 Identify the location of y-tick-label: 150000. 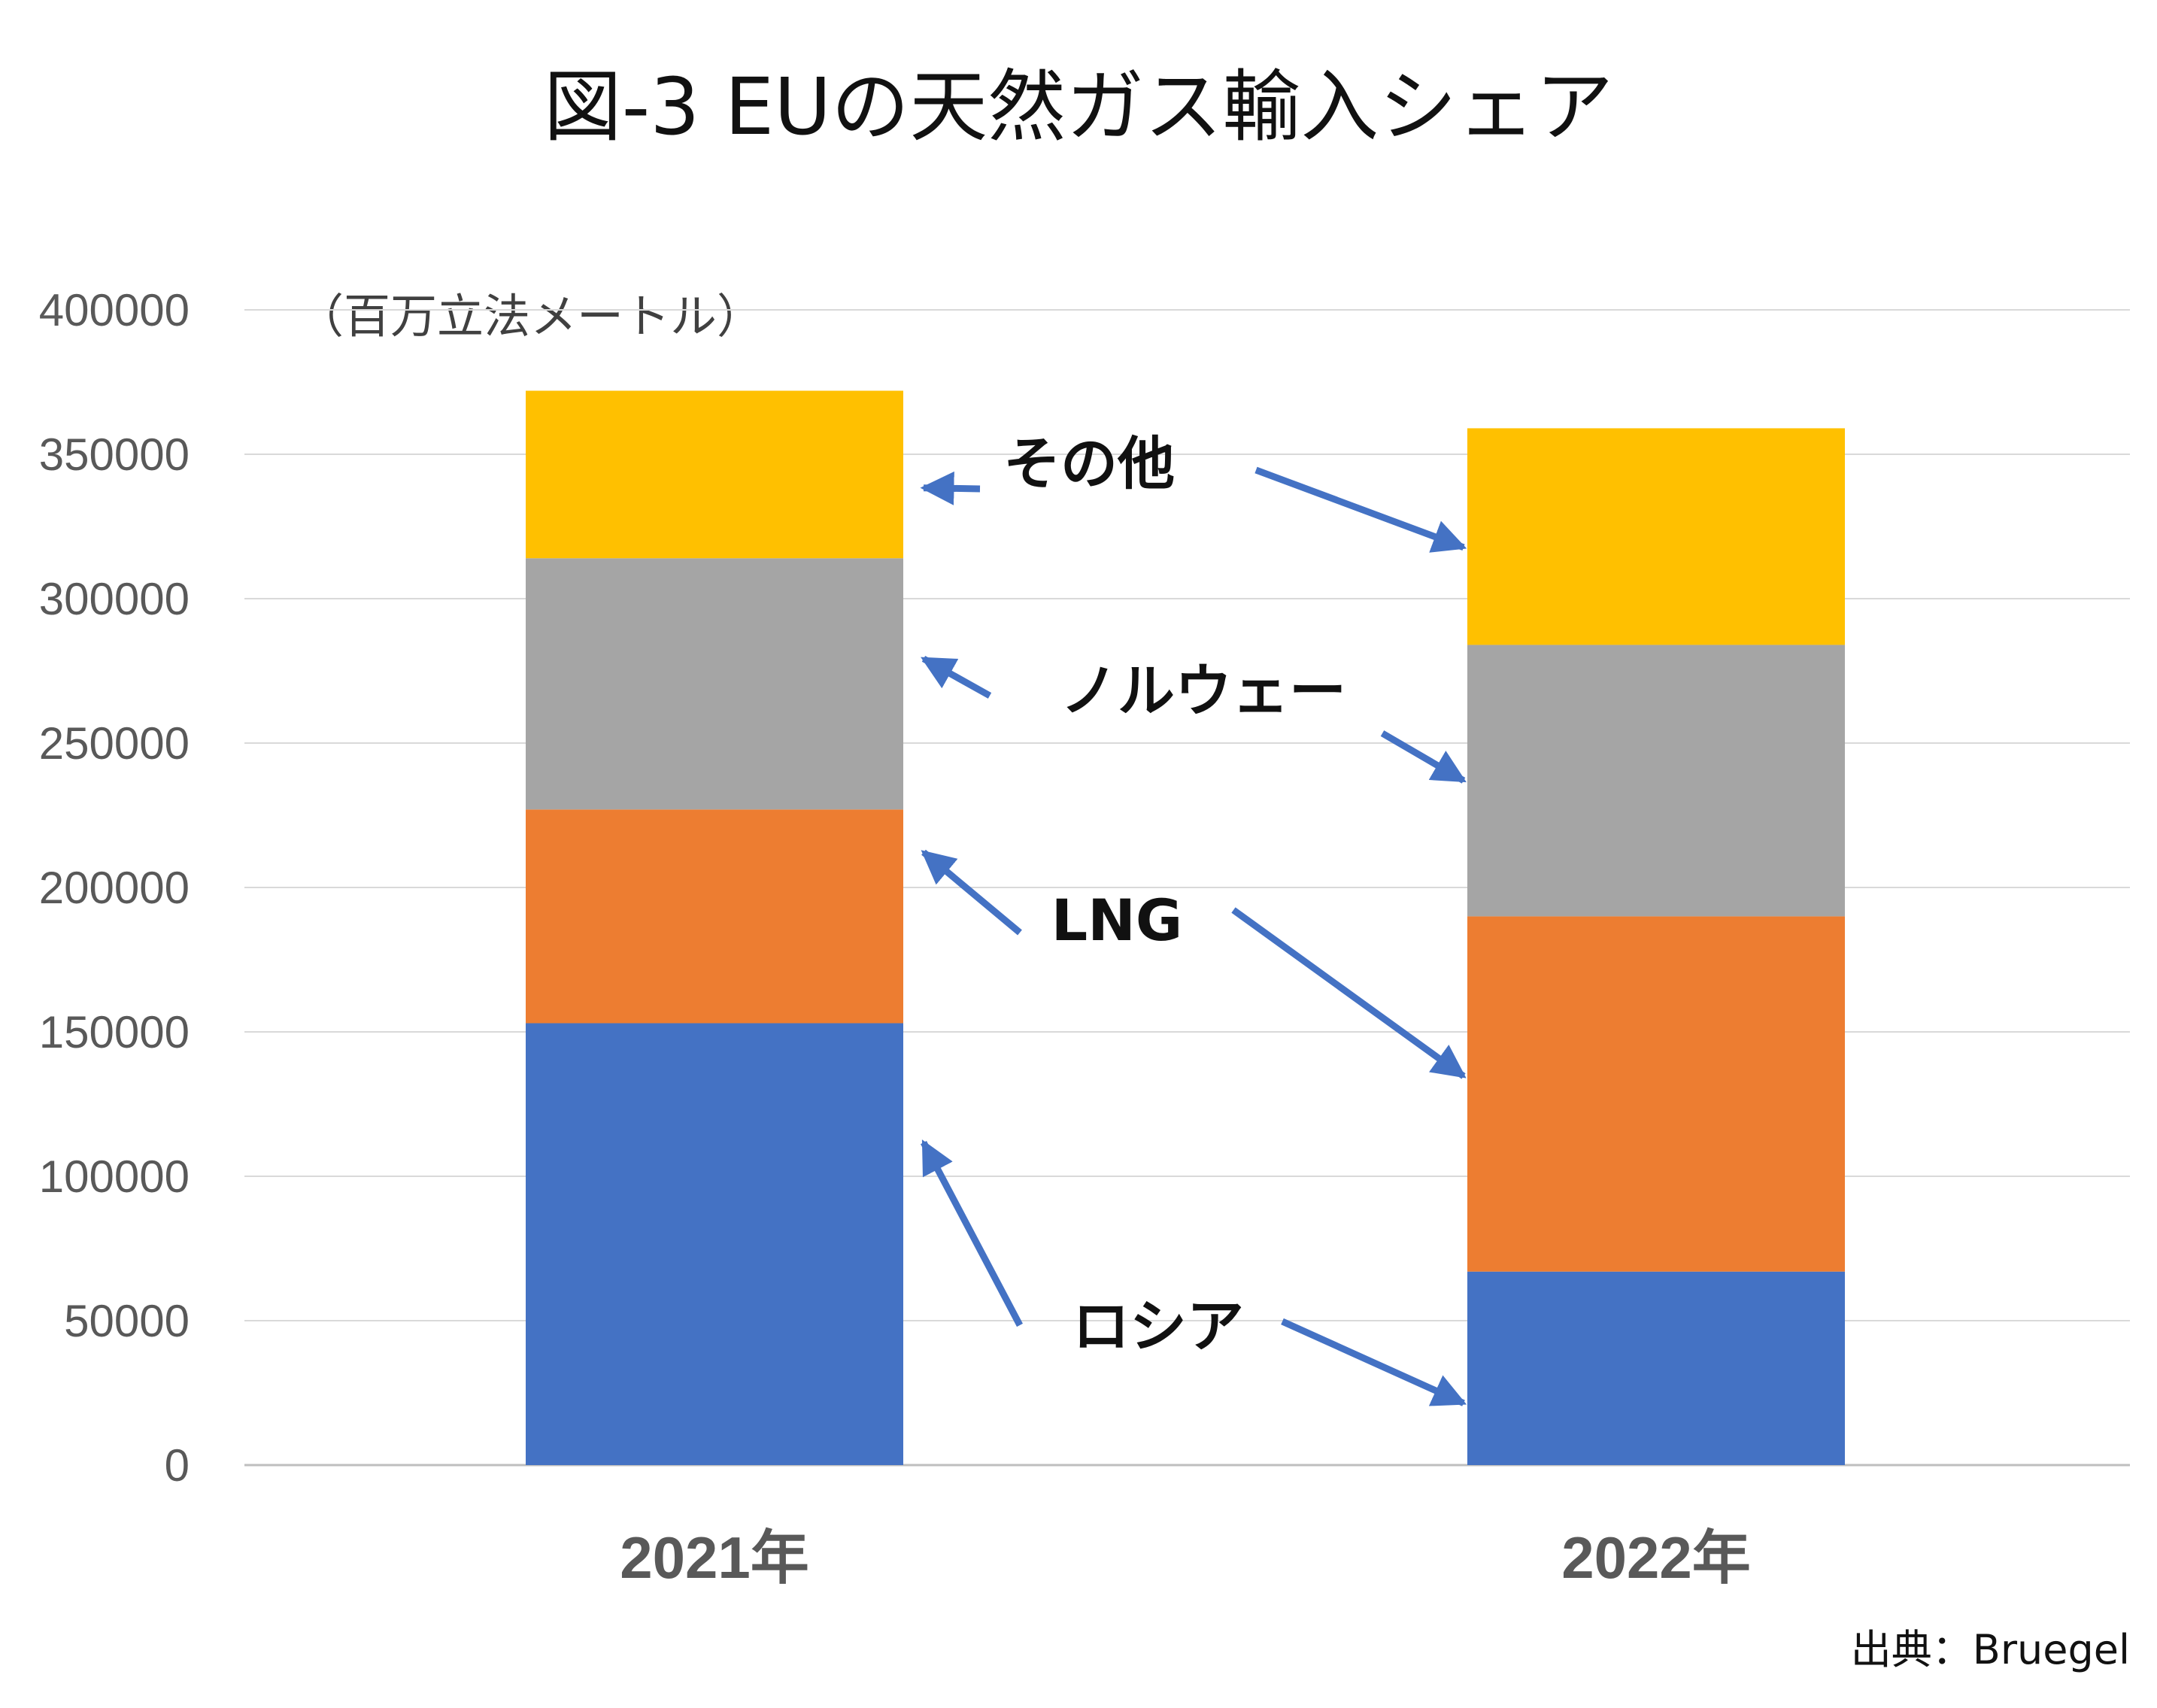
(115, 1032).